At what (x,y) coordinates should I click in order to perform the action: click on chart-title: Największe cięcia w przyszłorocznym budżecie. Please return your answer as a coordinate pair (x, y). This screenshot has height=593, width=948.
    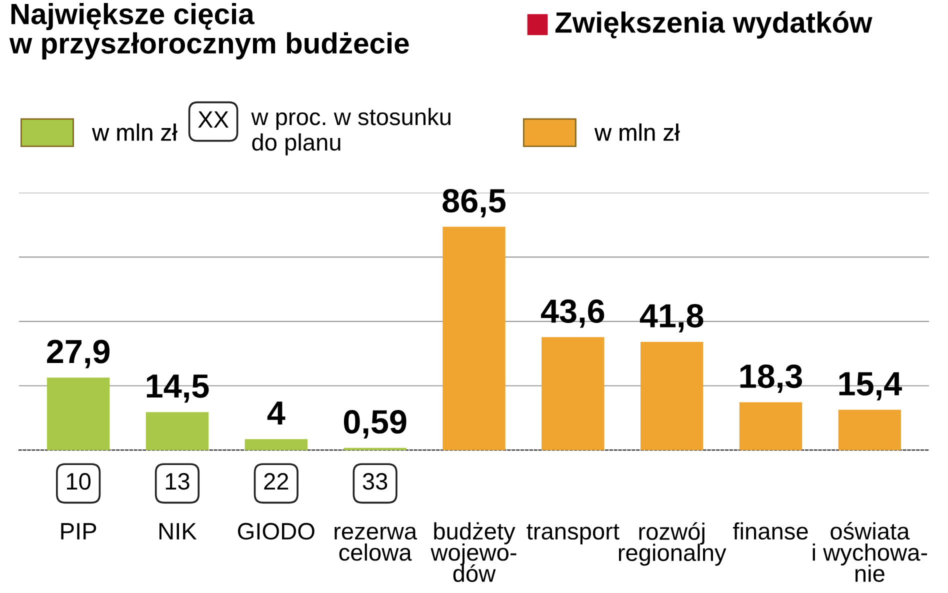
    Looking at the image, I should click on (209, 31).